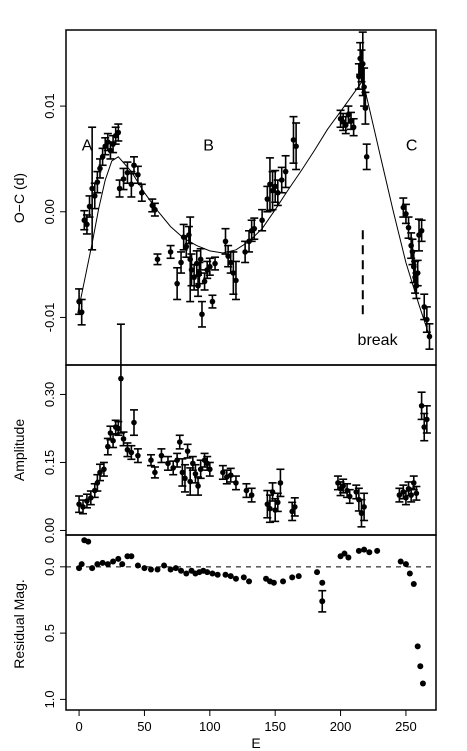  What do you see at coordinates (49, 394) in the screenshot?
I see `y-tick-label: 0.30` at bounding box center [49, 394].